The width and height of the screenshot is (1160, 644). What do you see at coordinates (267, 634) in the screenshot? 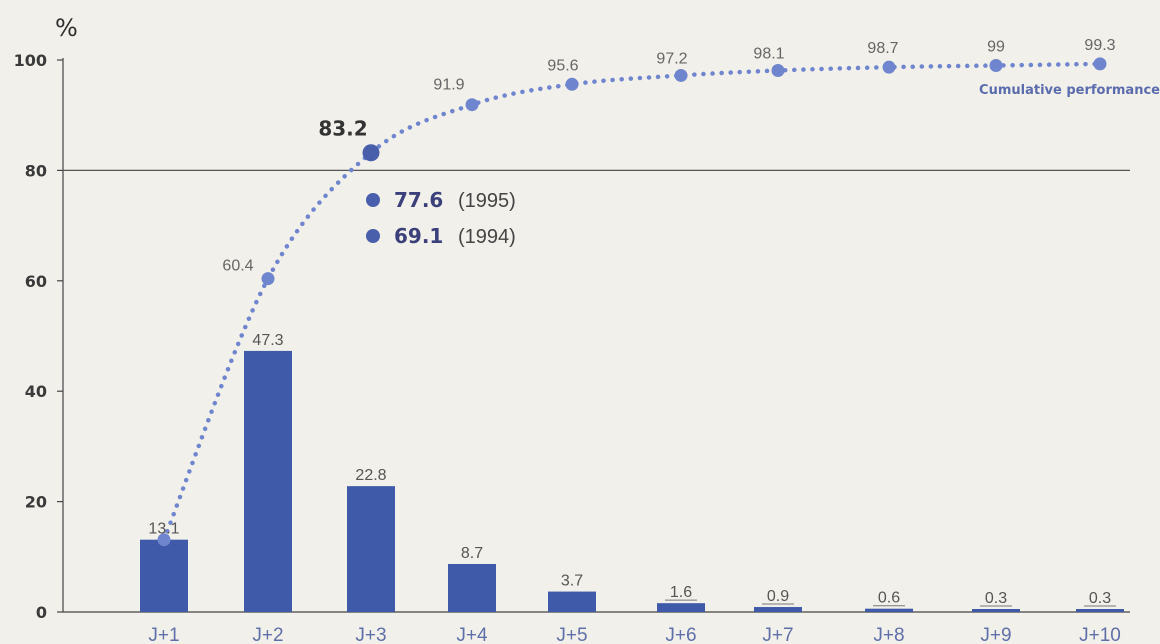
I see `x-category-label: J+2` at bounding box center [267, 634].